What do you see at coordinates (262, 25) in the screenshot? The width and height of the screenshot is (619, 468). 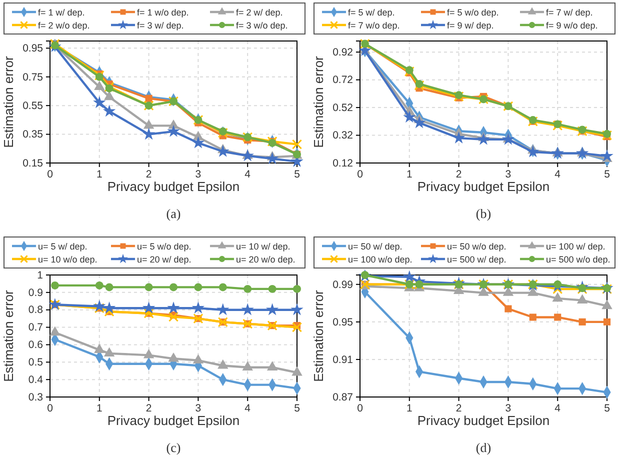 I see `legend-label: f= 3 w/o dep.` at bounding box center [262, 25].